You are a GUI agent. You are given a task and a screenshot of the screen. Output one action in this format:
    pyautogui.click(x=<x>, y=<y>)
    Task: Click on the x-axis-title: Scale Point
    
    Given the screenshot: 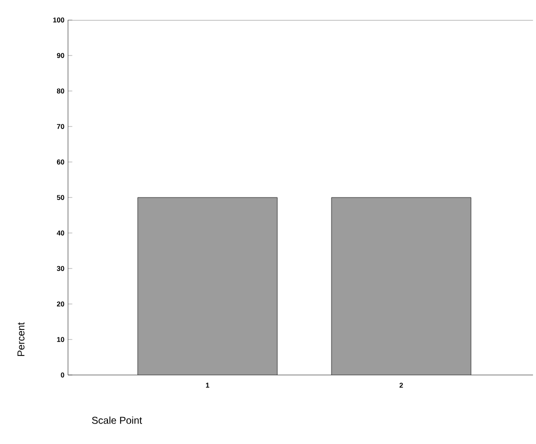 What is the action you would take?
    pyautogui.click(x=117, y=420)
    